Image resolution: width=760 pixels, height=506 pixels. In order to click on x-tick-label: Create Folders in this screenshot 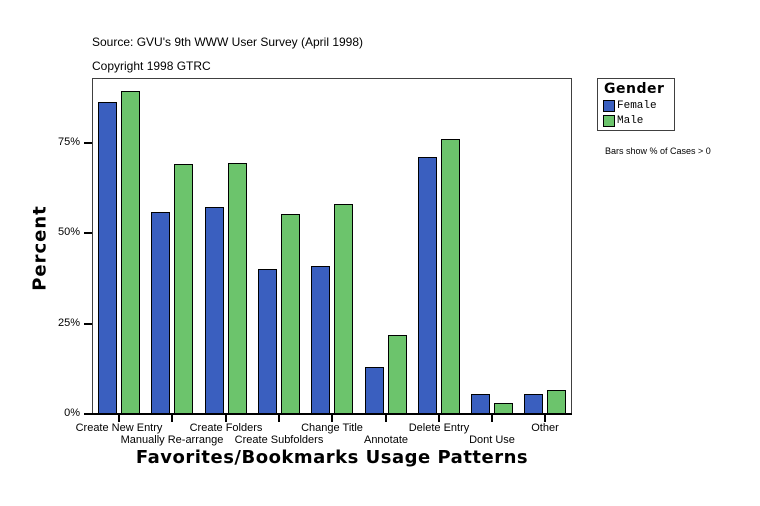, I will do `click(226, 428)`.